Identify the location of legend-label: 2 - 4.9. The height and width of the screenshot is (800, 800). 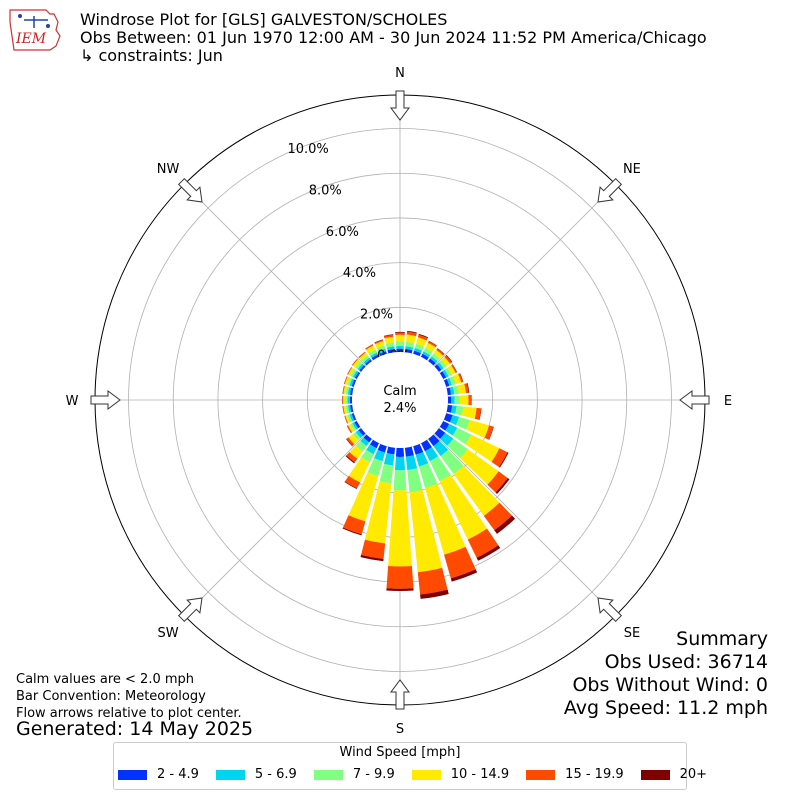
(178, 774).